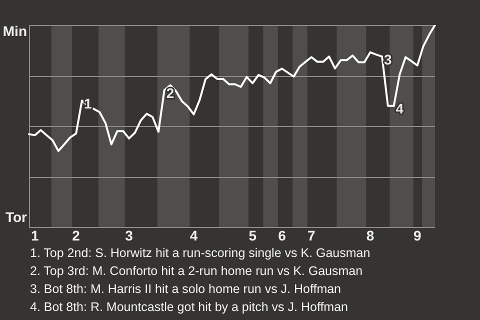  I want to click on x-tick-label: 2, so click(76, 235).